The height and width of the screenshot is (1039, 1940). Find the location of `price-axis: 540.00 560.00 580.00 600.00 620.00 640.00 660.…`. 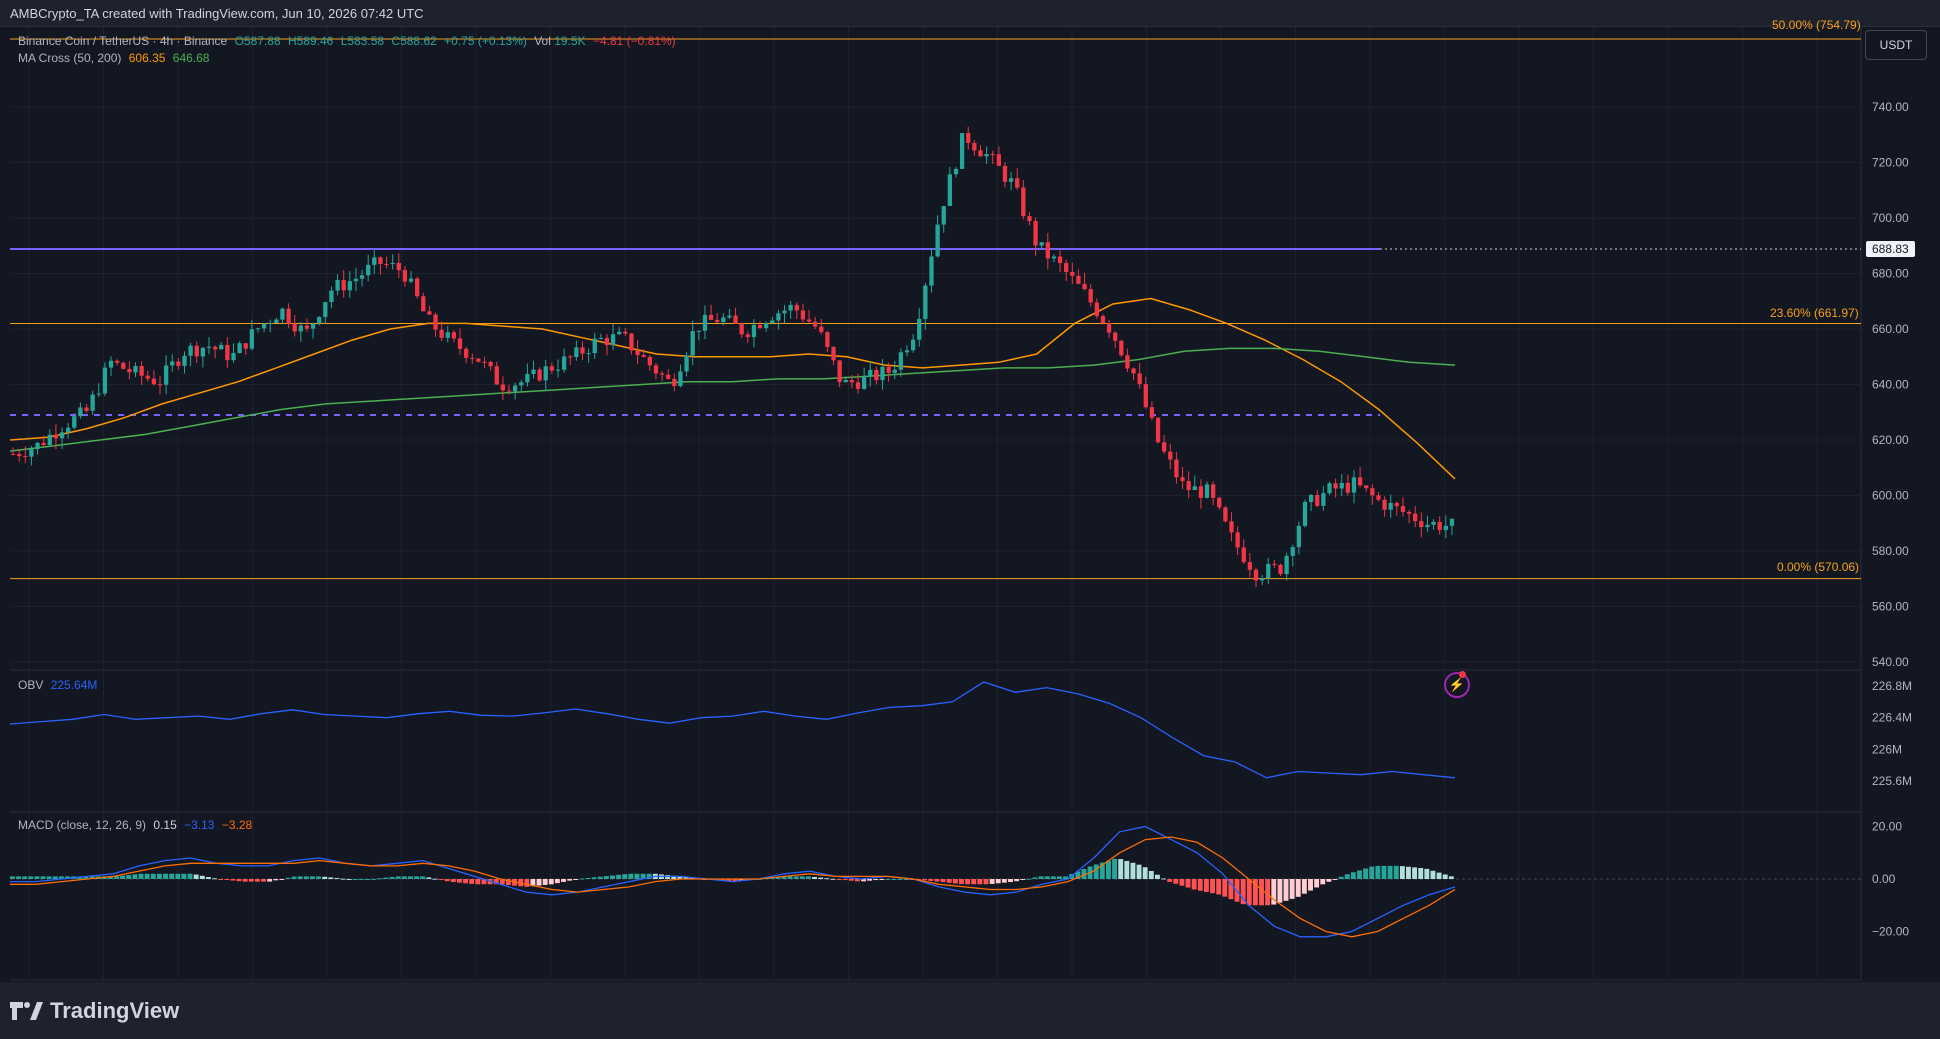

price-axis: 540.00 560.00 580.00 600.00 620.00 640.00 660.… is located at coordinates (1892, 519).